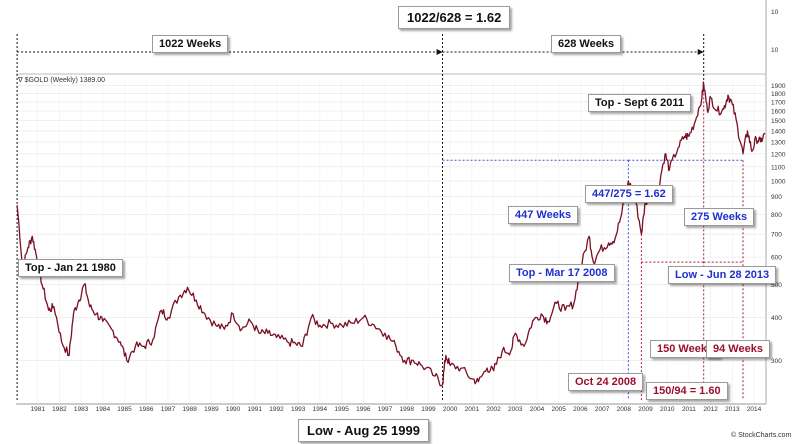 This screenshot has width=800, height=444. Describe the element at coordinates (685, 349) in the screenshot. I see `weeks-150-label: 150 Weeks` at that location.